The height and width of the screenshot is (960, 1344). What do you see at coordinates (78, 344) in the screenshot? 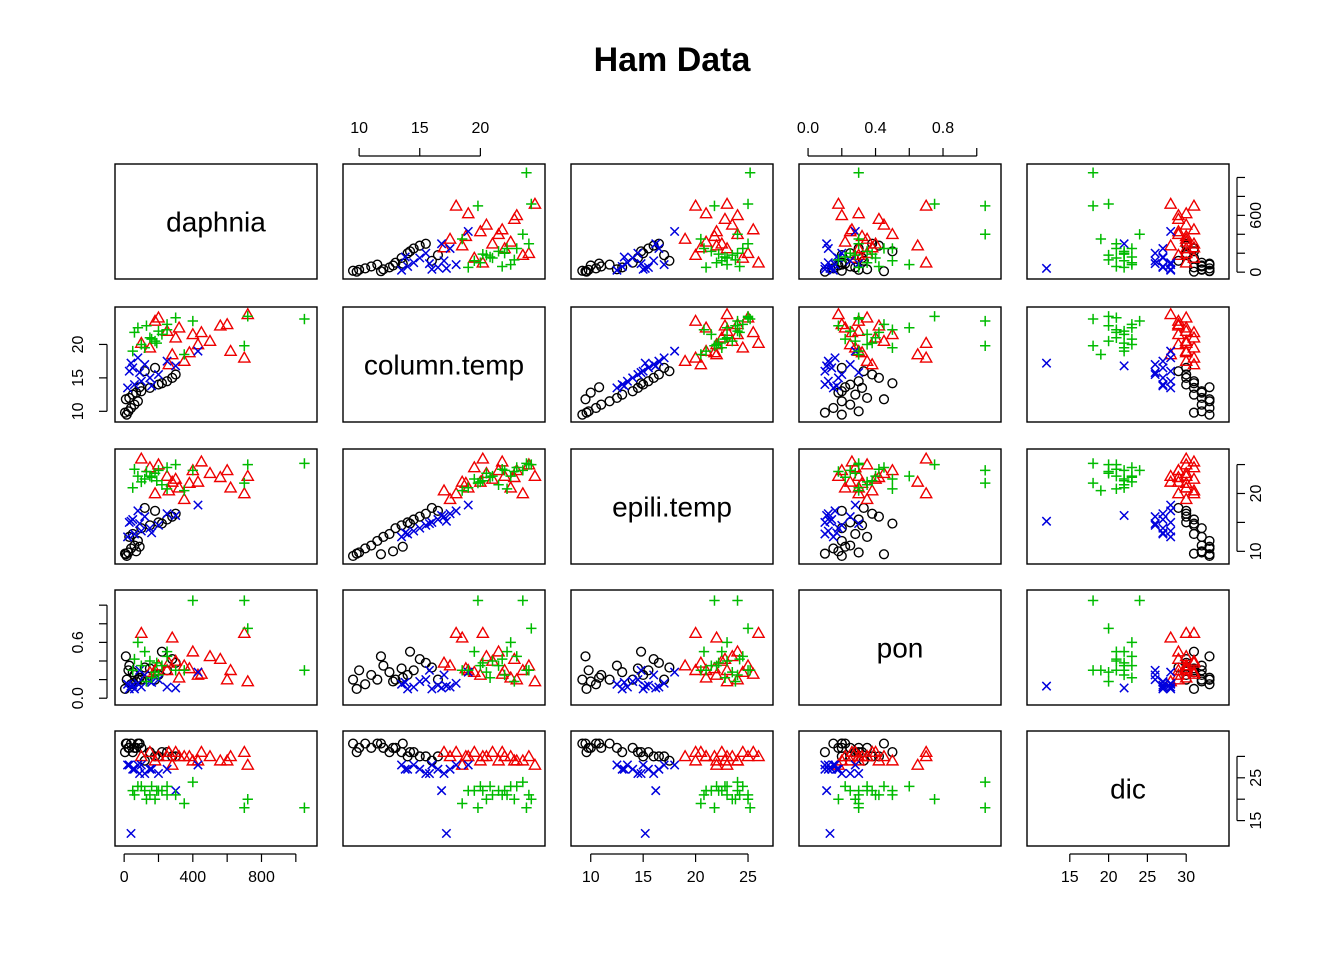
I see `tick-label: 20` at bounding box center [78, 344].